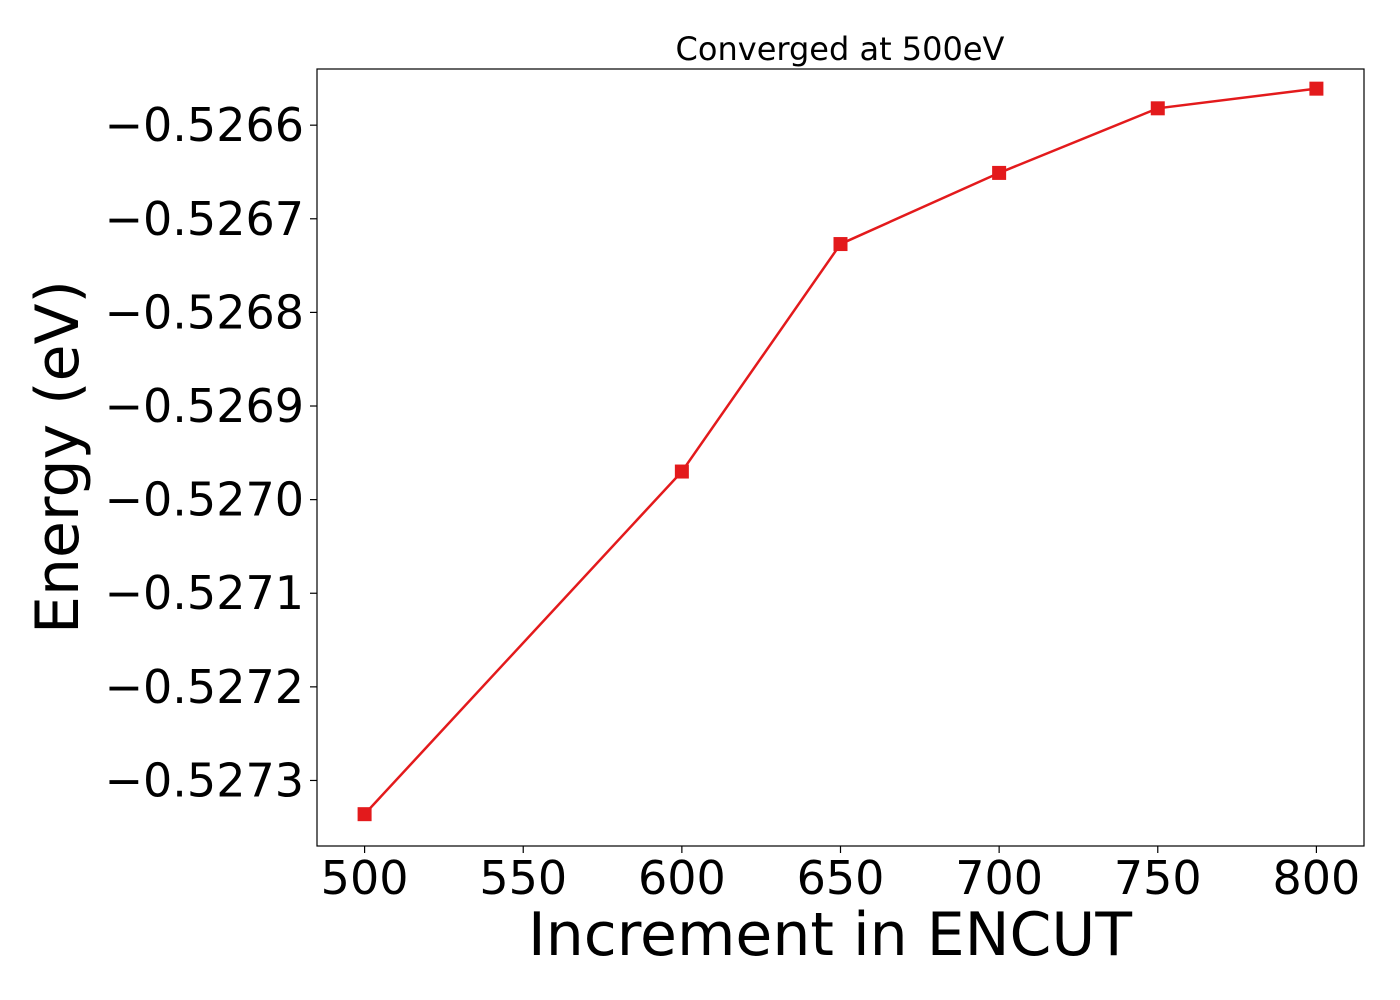 The height and width of the screenshot is (1000, 1400). Describe the element at coordinates (205, 312) in the screenshot. I see `y-tick-label: −0.5268` at that location.